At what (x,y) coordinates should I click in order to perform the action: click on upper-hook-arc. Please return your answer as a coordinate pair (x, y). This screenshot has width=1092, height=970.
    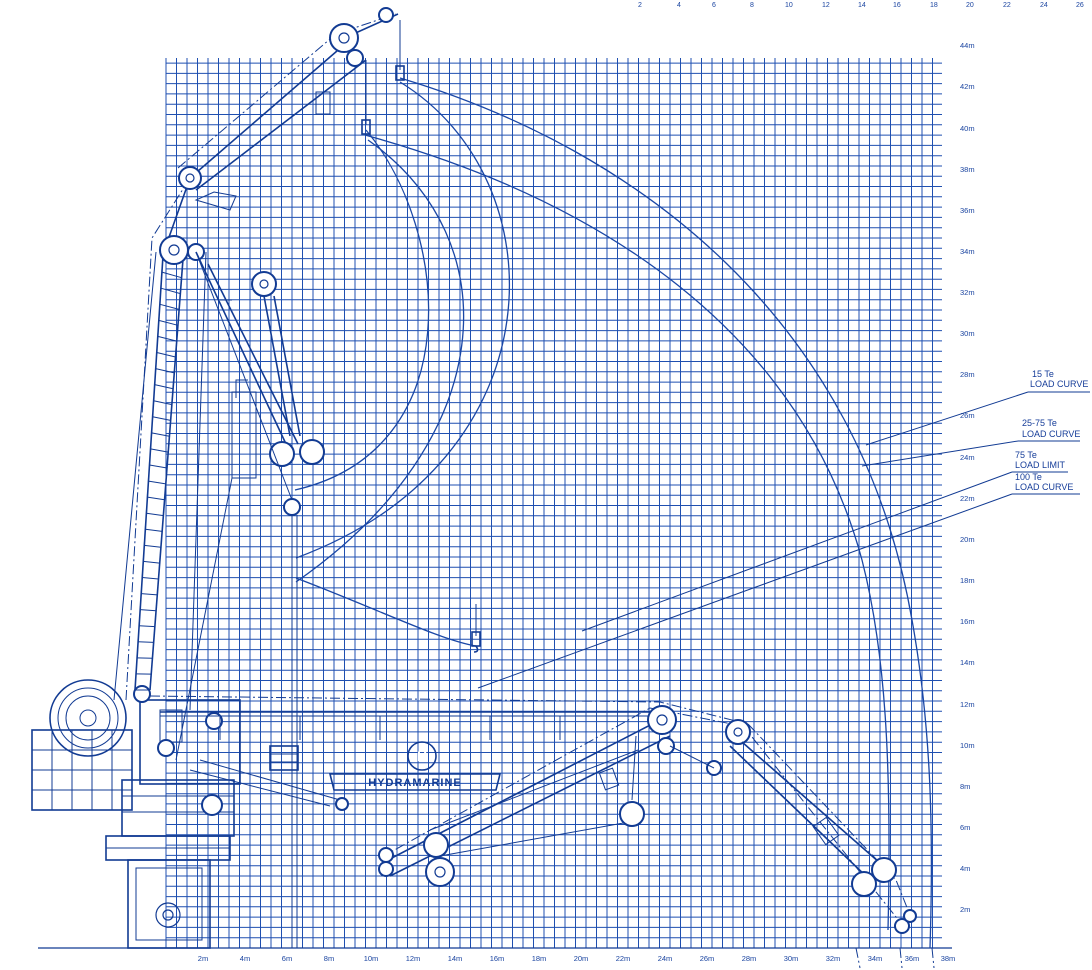
    Looking at the image, I should click on (403, 320).